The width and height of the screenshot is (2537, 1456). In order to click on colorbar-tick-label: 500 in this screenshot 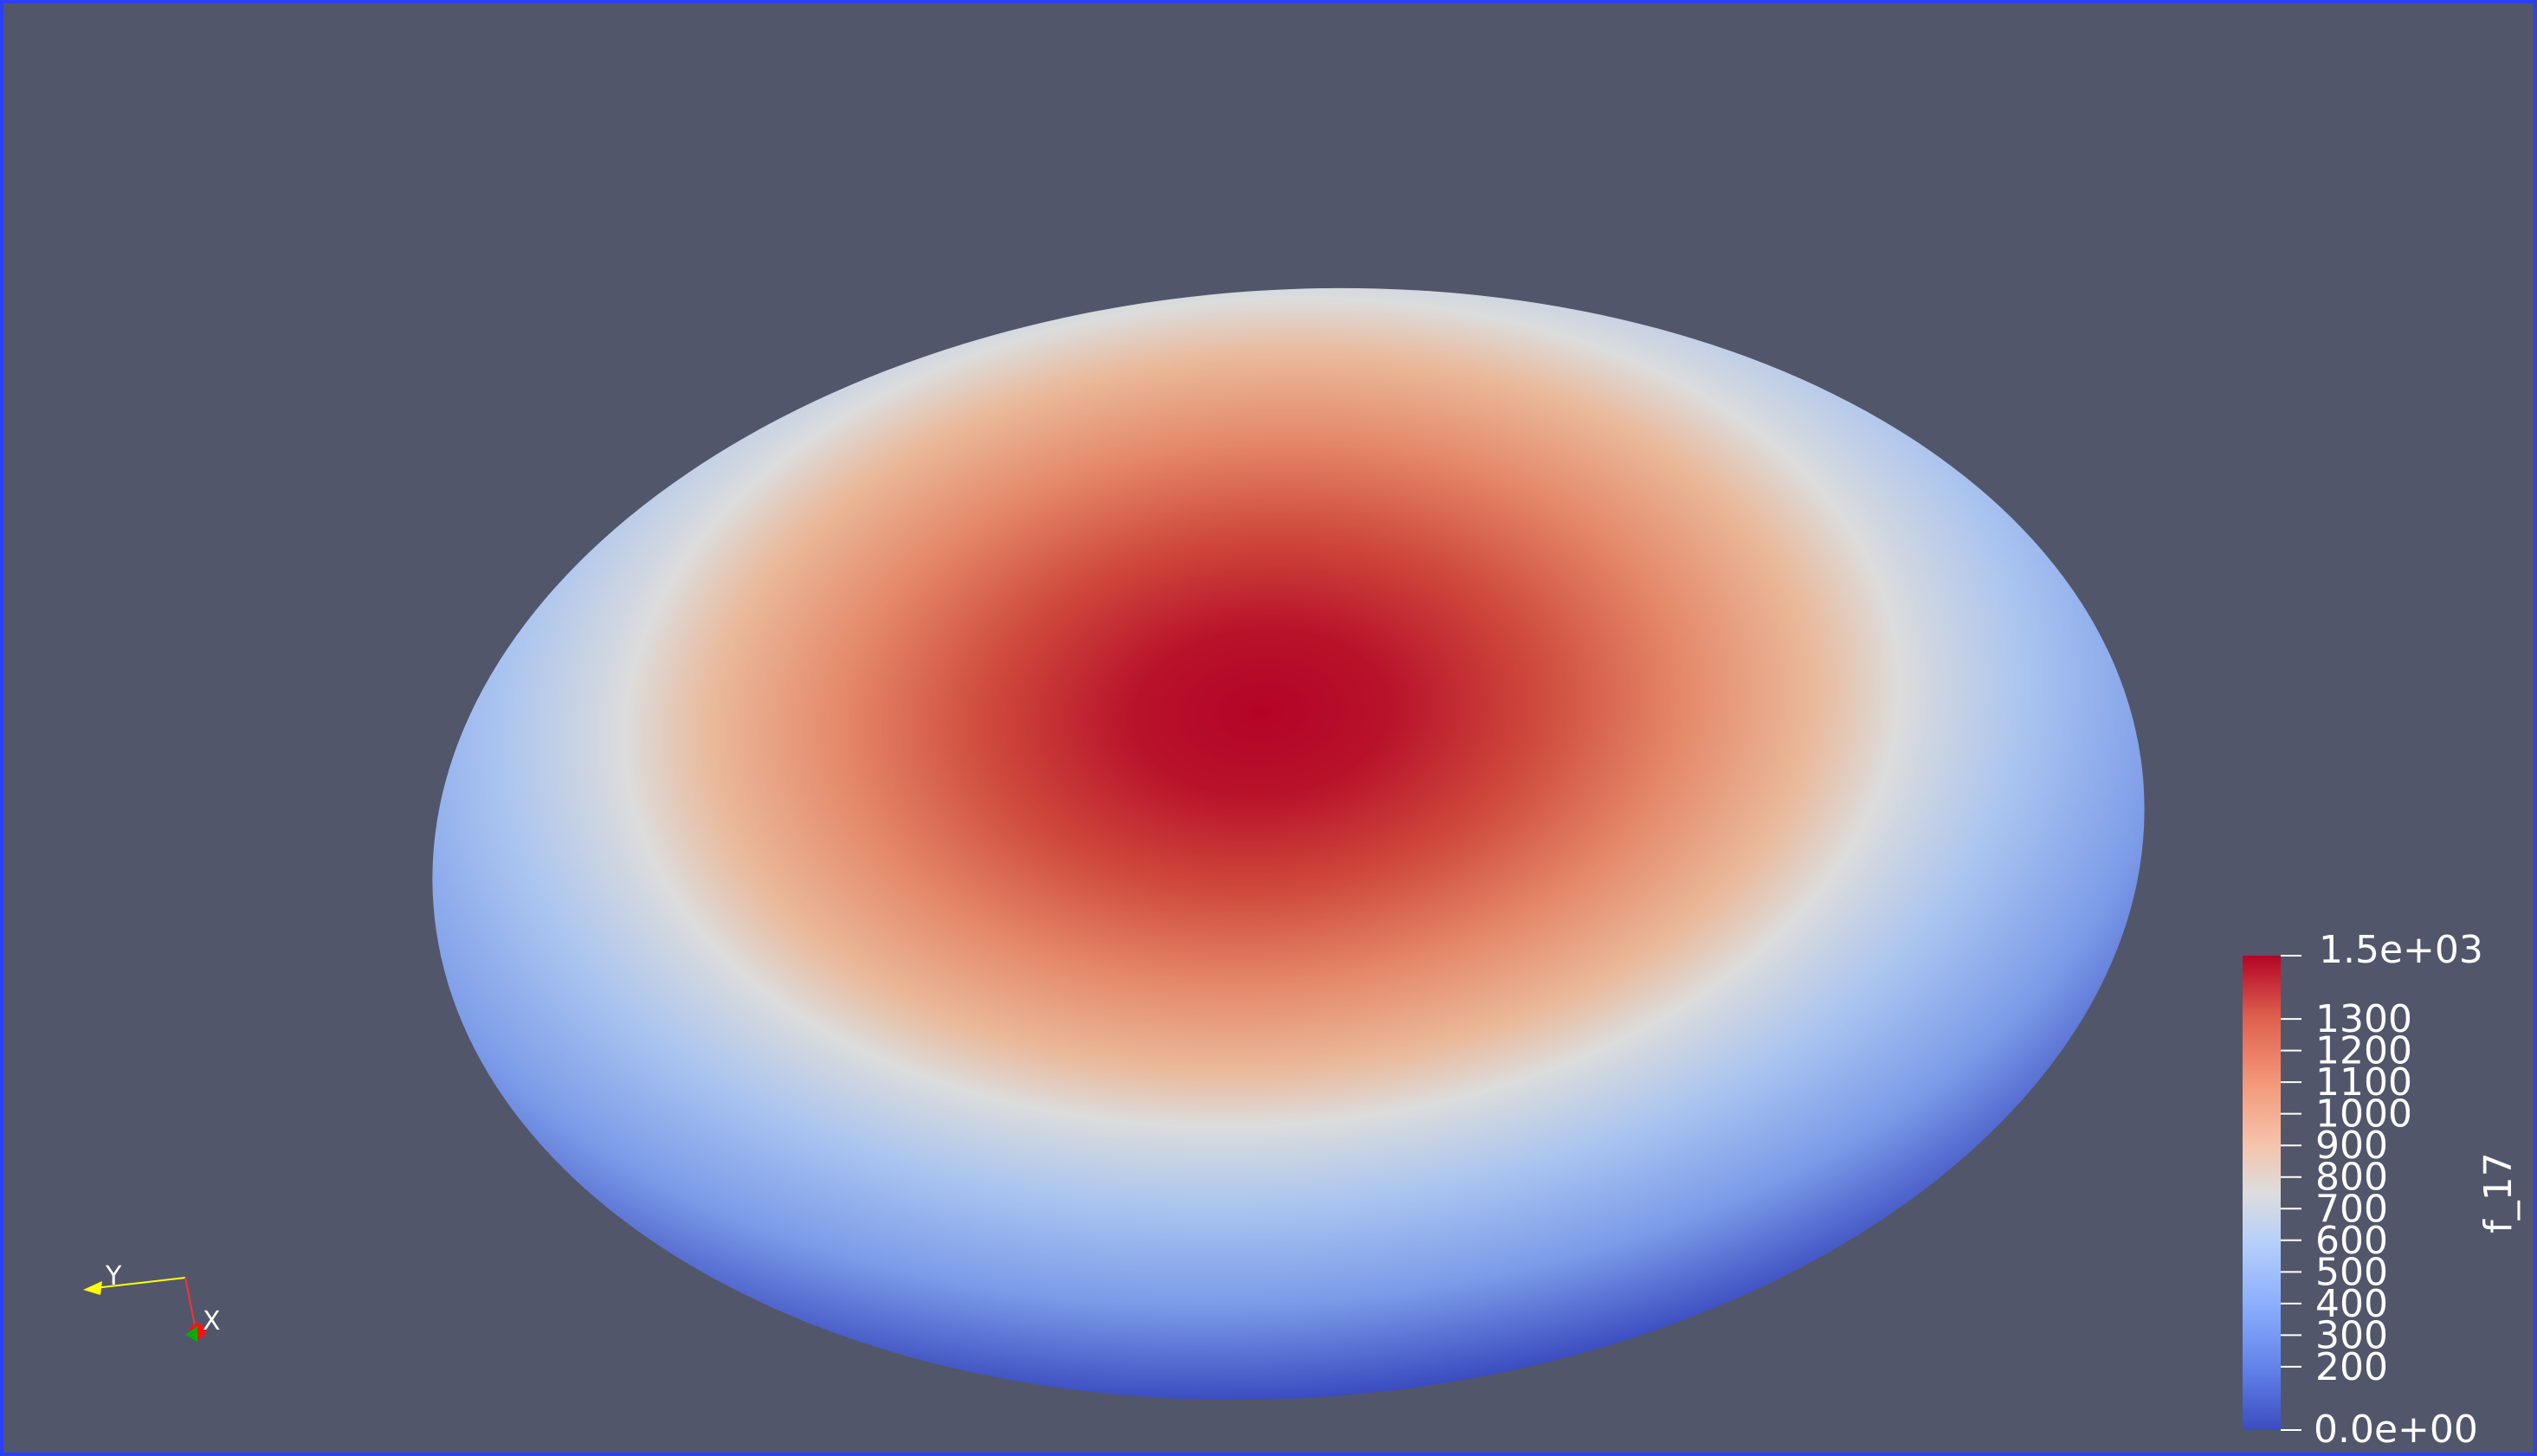, I will do `click(2351, 1272)`.